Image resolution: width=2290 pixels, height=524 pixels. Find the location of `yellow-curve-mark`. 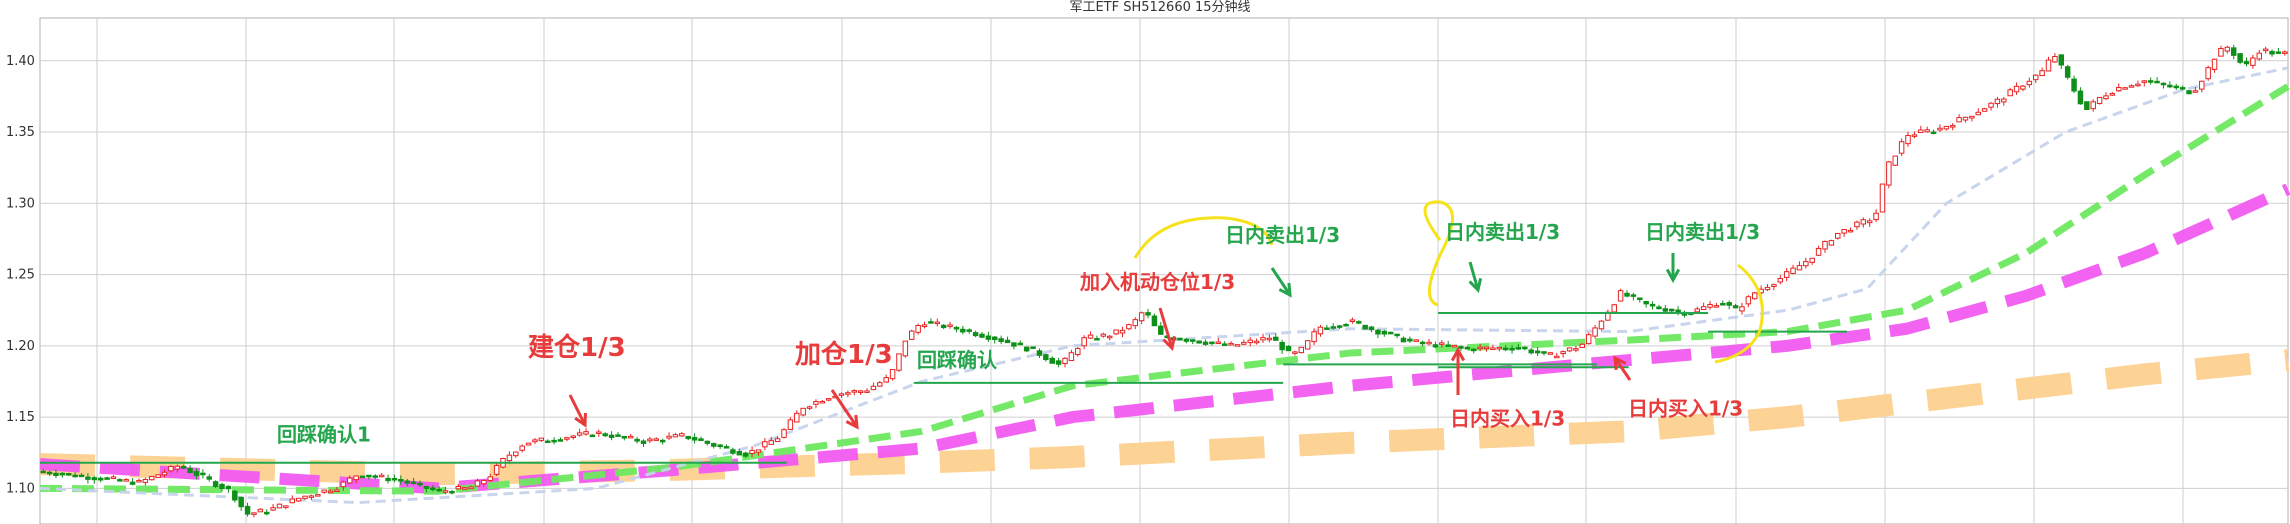

yellow-curve-mark is located at coordinates (1438, 253).